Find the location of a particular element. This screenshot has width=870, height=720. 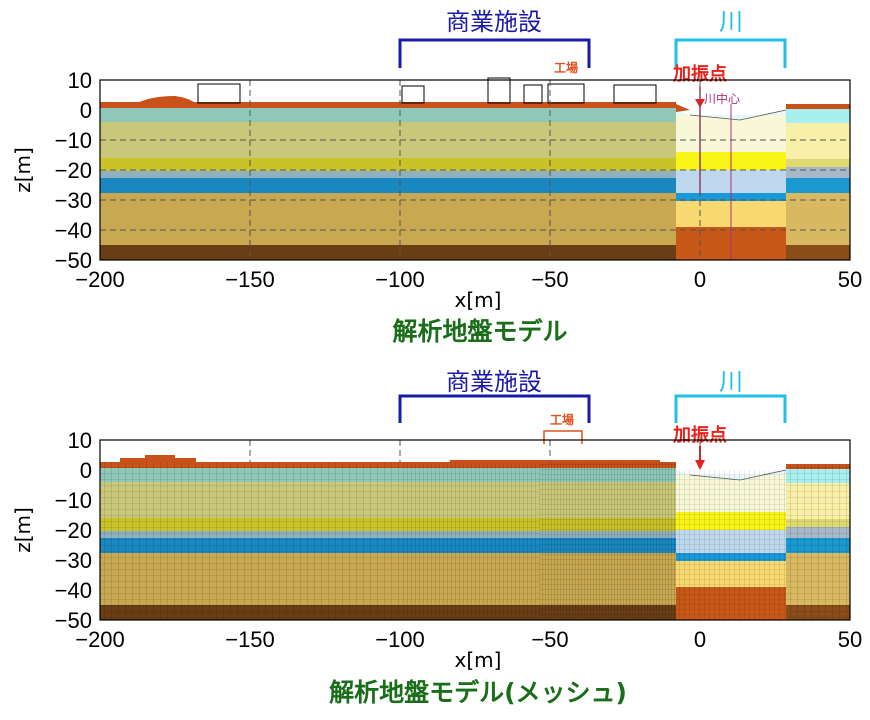

right-bank-layers is located at coordinates (818, 182).